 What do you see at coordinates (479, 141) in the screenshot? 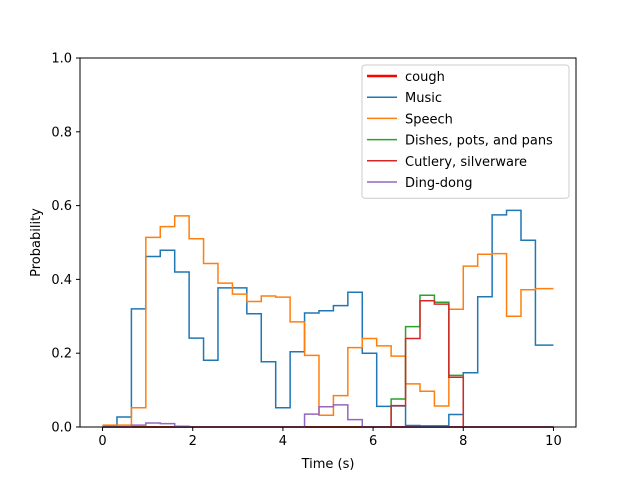
I see `legend-label: Dishes, pots, and pans` at bounding box center [479, 141].